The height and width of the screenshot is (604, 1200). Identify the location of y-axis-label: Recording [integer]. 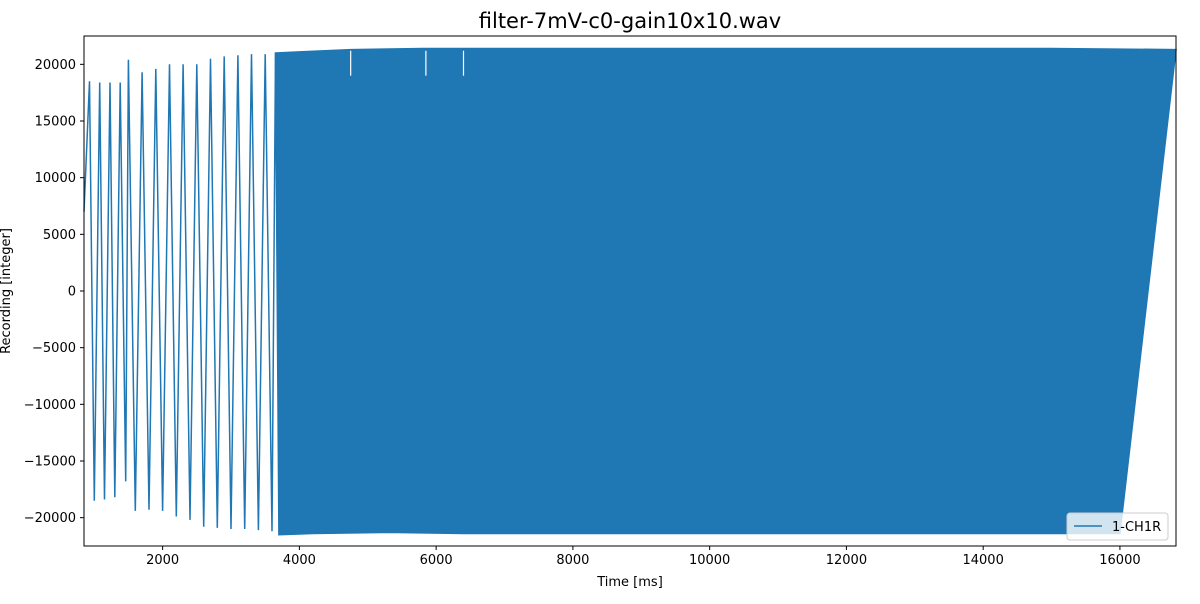
(7, 291).